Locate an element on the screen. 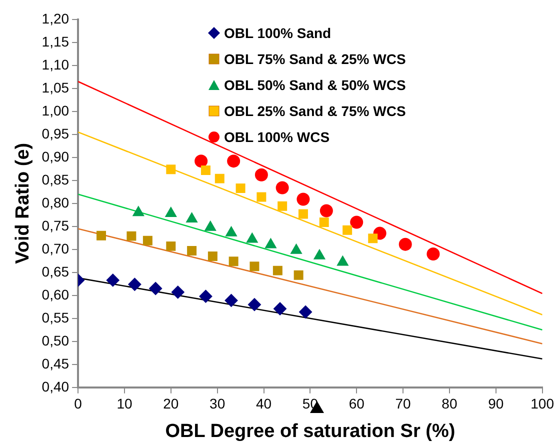  y-tick-label: 1,00 is located at coordinates (56, 110).